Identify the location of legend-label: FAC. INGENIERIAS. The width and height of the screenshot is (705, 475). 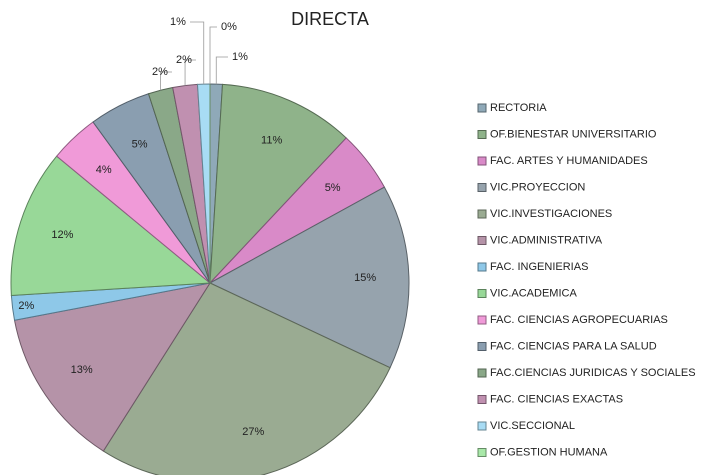
(539, 267).